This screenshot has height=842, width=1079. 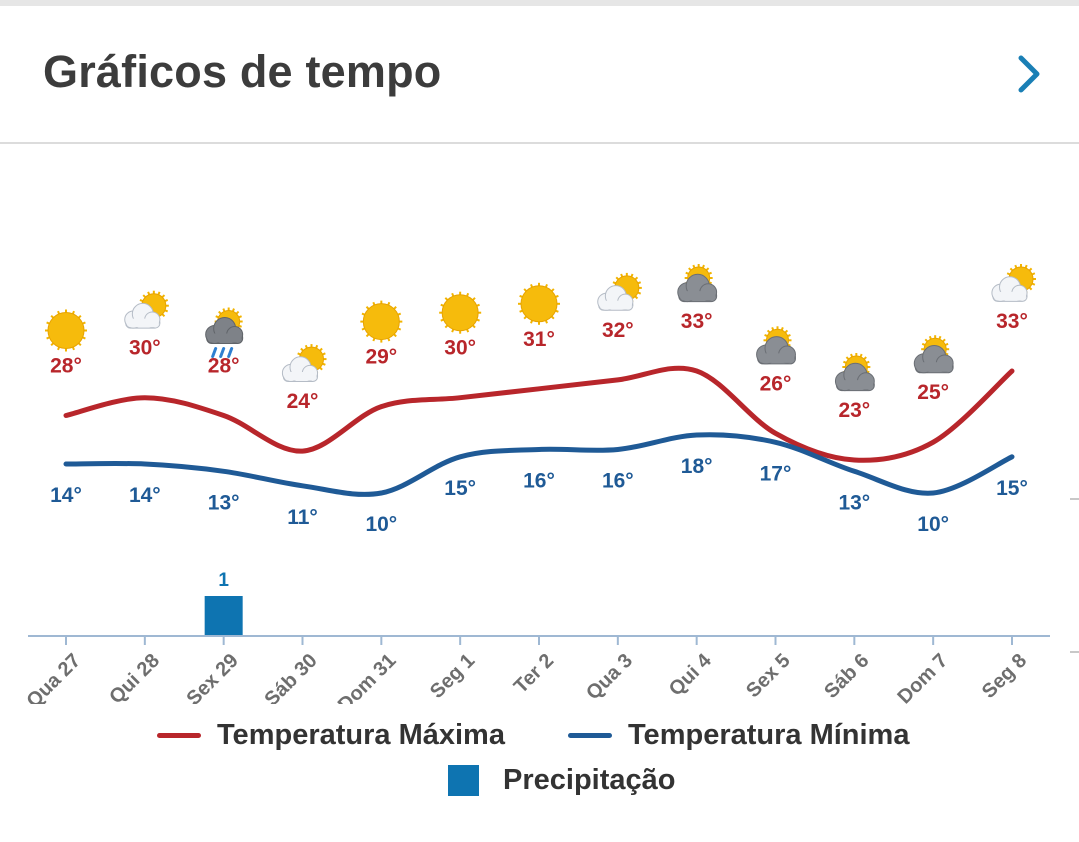 What do you see at coordinates (1004, 676) in the screenshot?
I see `x-tick-label: Seg 8` at bounding box center [1004, 676].